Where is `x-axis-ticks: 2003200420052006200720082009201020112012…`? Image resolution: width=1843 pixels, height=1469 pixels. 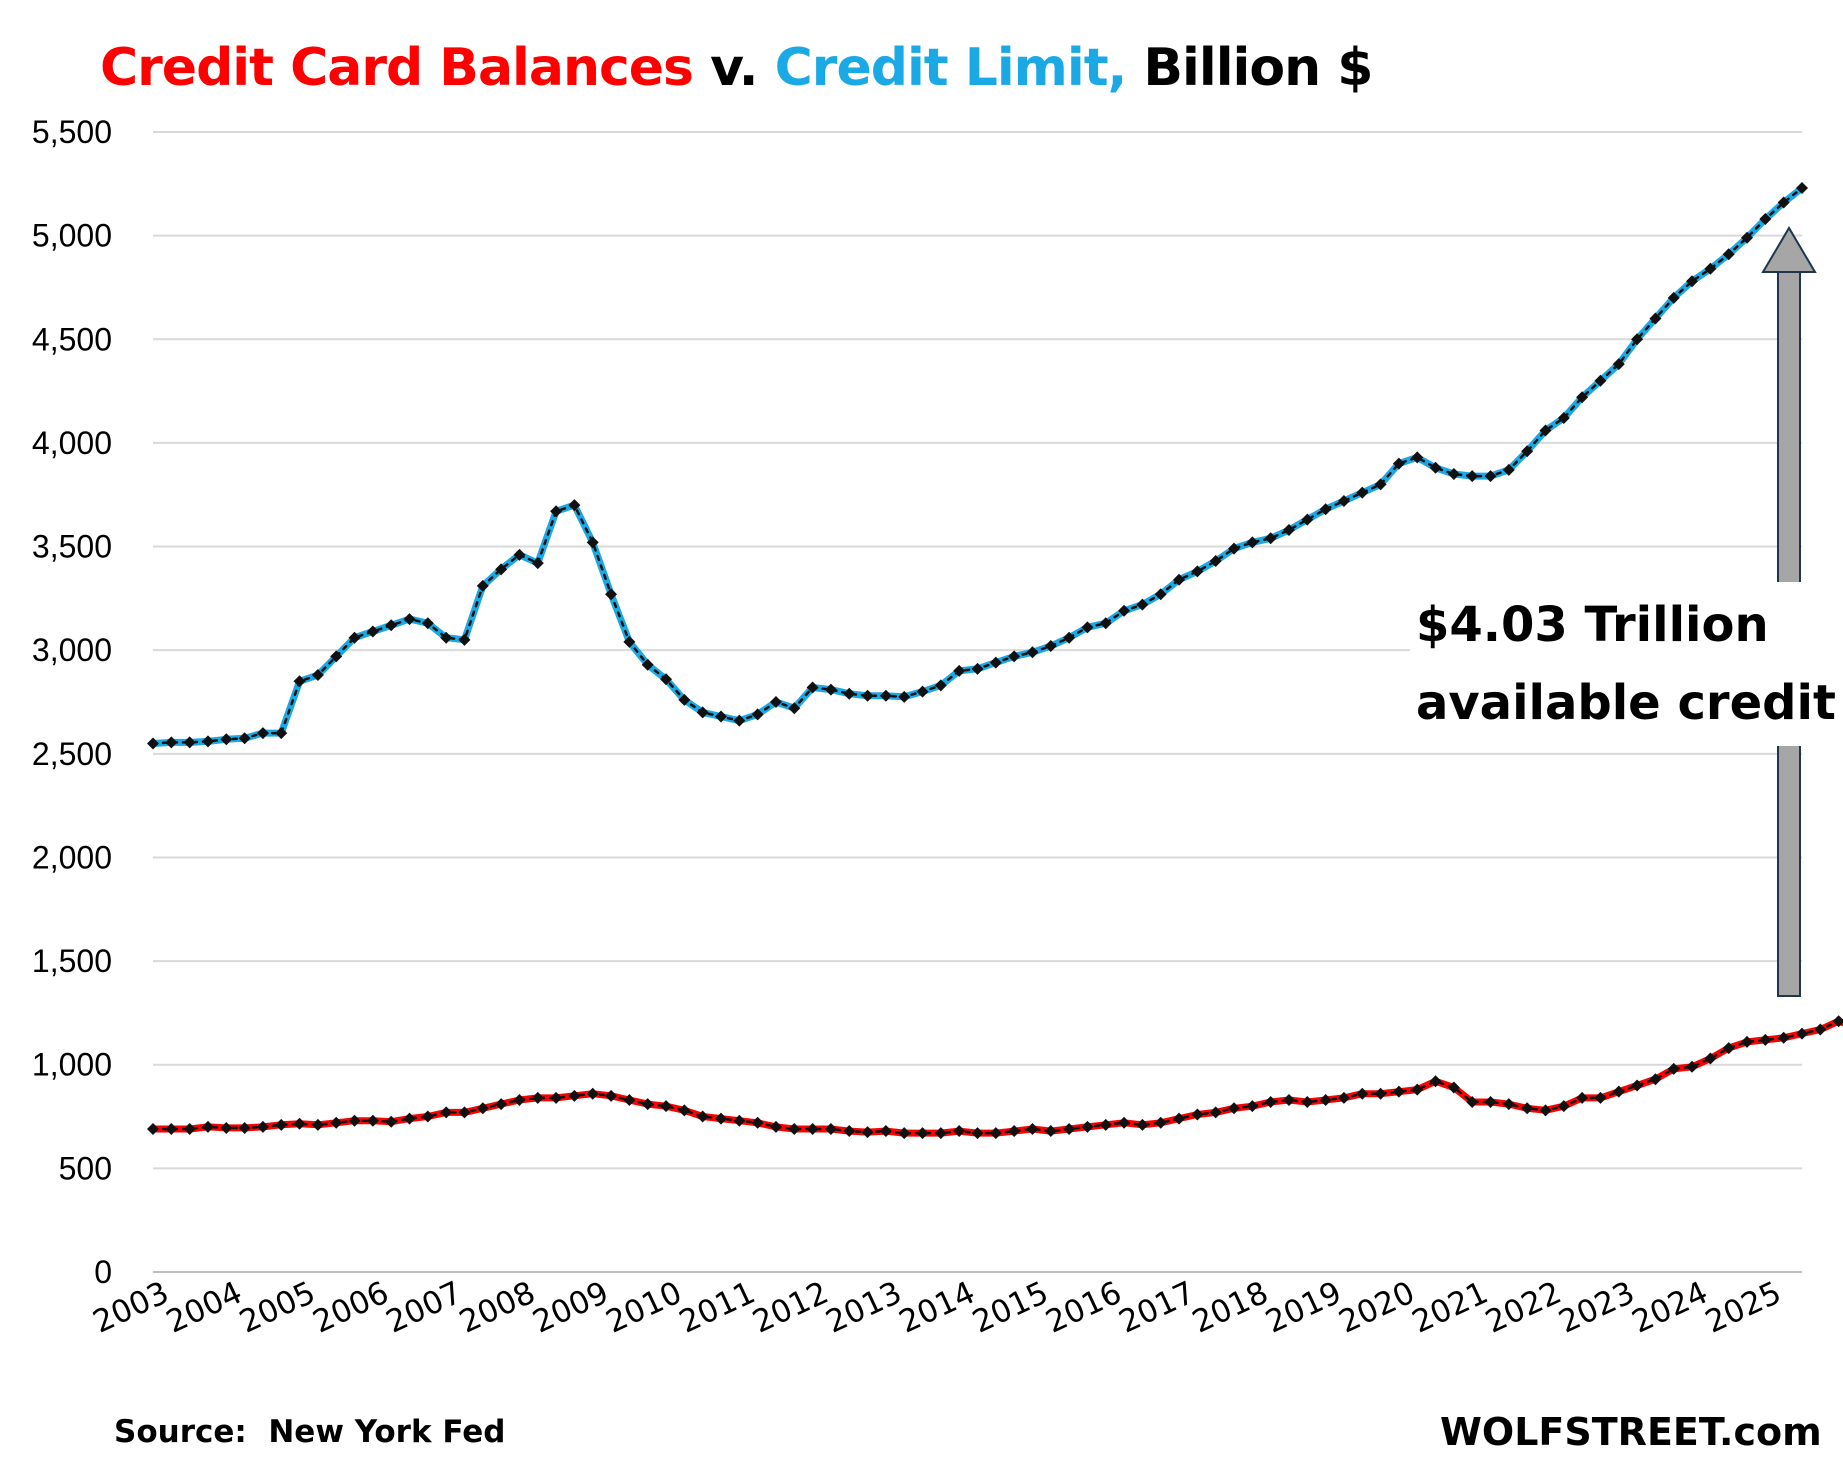
x-axis-ticks: 2003200420052006200720082009201020112012… is located at coordinates (937, 1308).